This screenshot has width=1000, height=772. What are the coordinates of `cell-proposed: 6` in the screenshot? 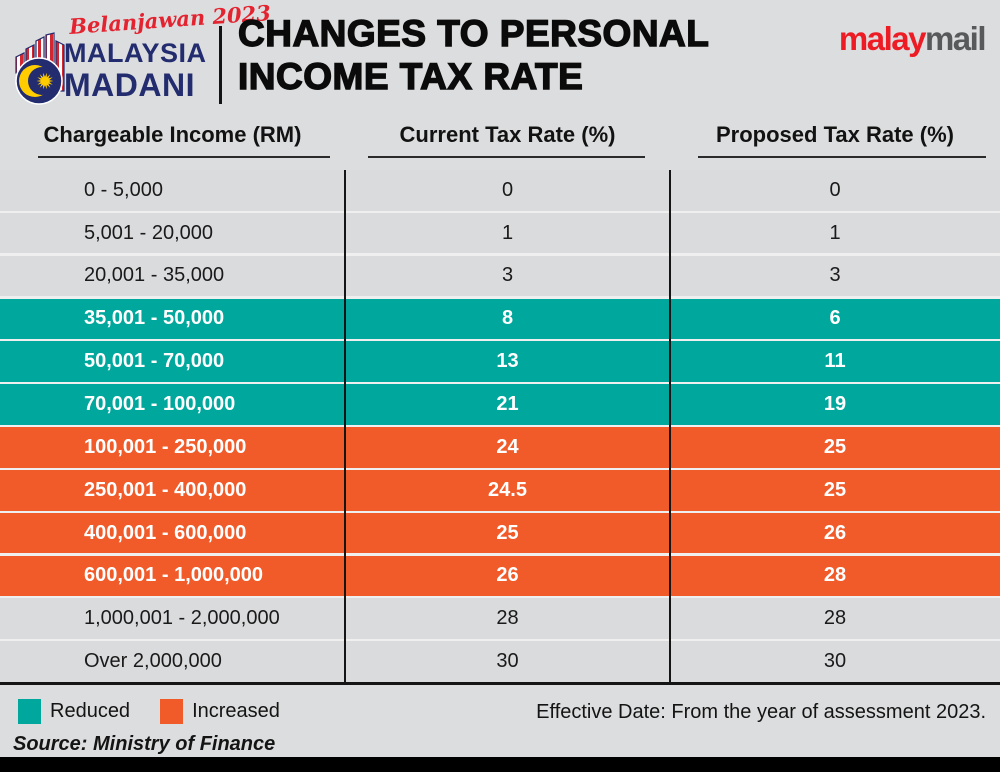 It's located at (835, 318).